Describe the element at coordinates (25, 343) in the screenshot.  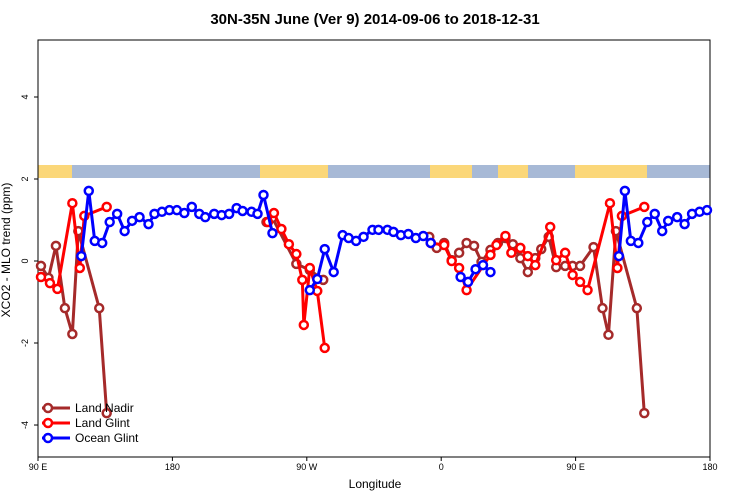
I see `y-tick-label: -2` at that location.